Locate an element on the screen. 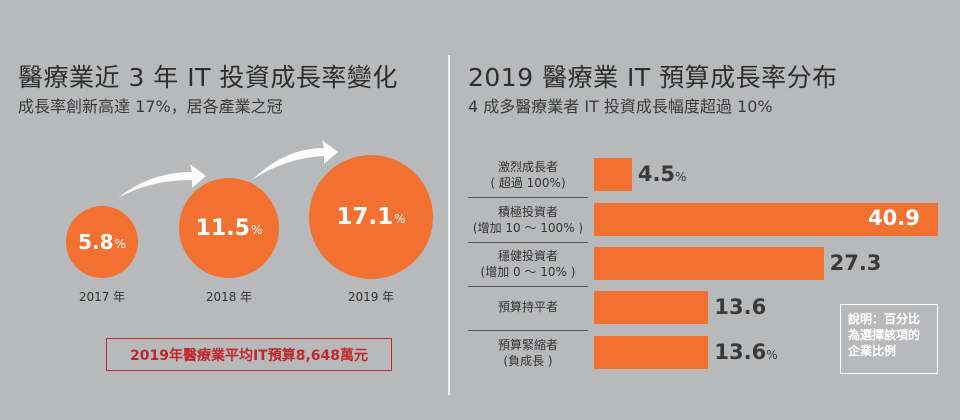  right-subtitle: 4 成多醫療業者 IT 投資成長幅度超過 10% is located at coordinates (620, 106).